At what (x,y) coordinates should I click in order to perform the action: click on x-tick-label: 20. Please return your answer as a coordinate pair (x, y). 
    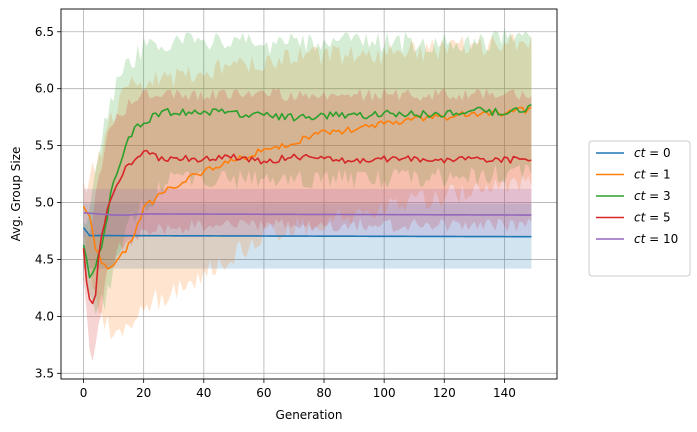
    Looking at the image, I should click on (143, 393).